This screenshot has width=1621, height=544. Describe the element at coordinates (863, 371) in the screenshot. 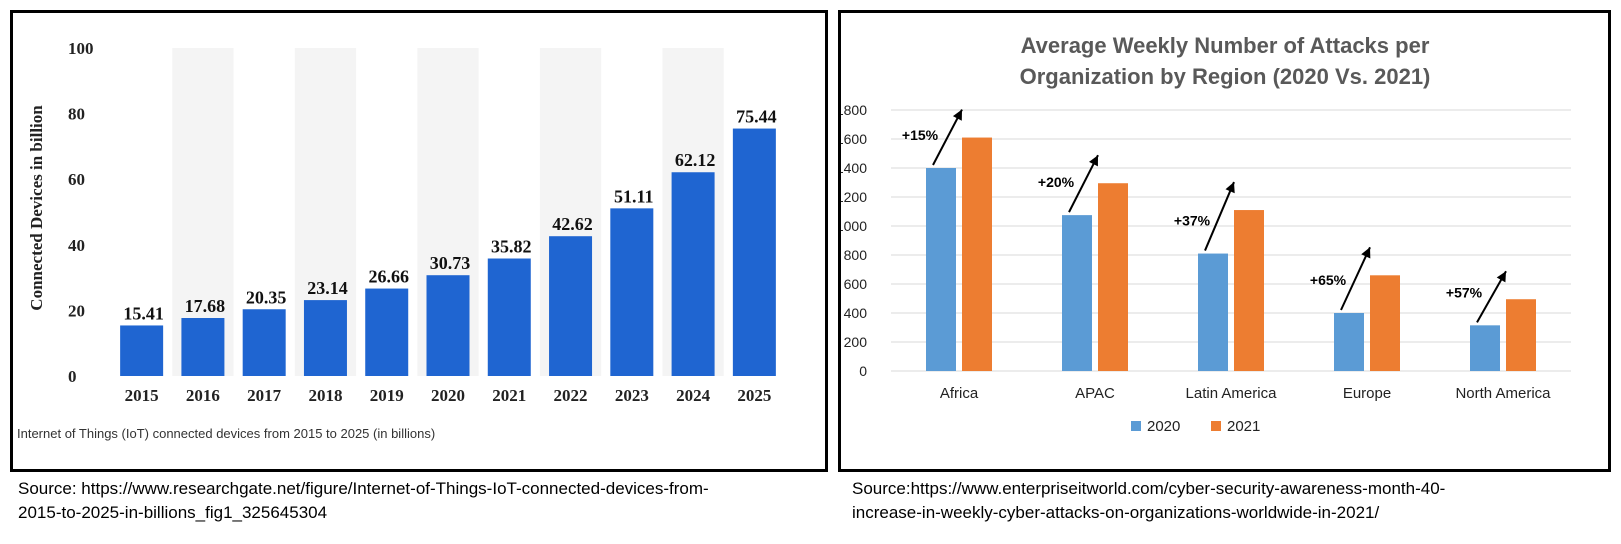

I see `attacks-y-tick-label: 0` at that location.